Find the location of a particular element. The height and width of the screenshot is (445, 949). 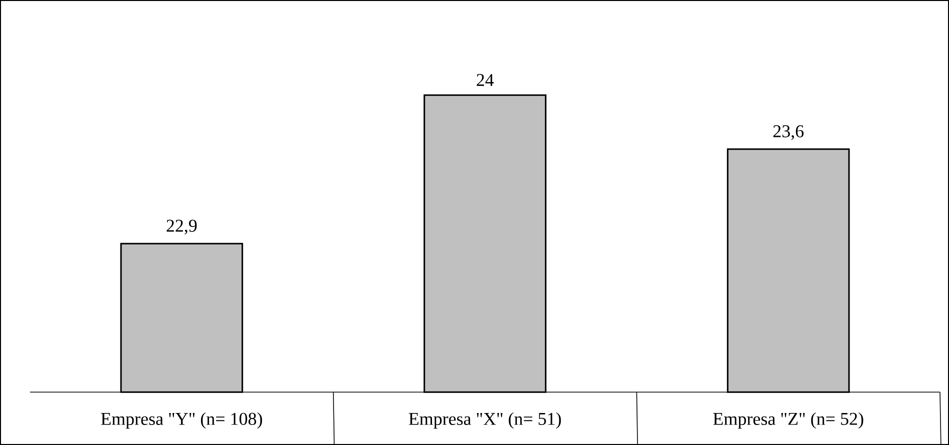

x-tick-label: Empresa "X" (n= 51) is located at coordinates (484, 420).